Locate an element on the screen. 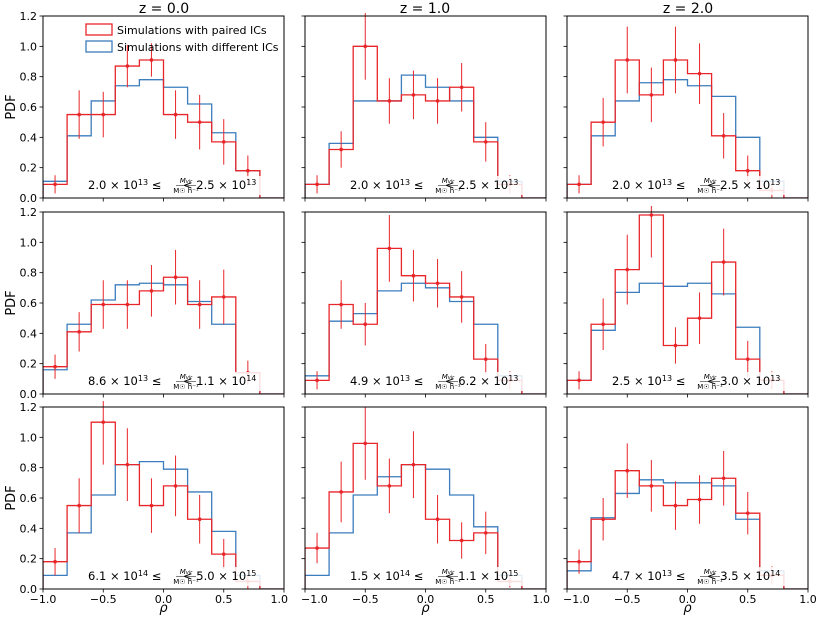 This screenshot has height=617, width=822. column-title-1: z = 1.0 is located at coordinates (425, 9).